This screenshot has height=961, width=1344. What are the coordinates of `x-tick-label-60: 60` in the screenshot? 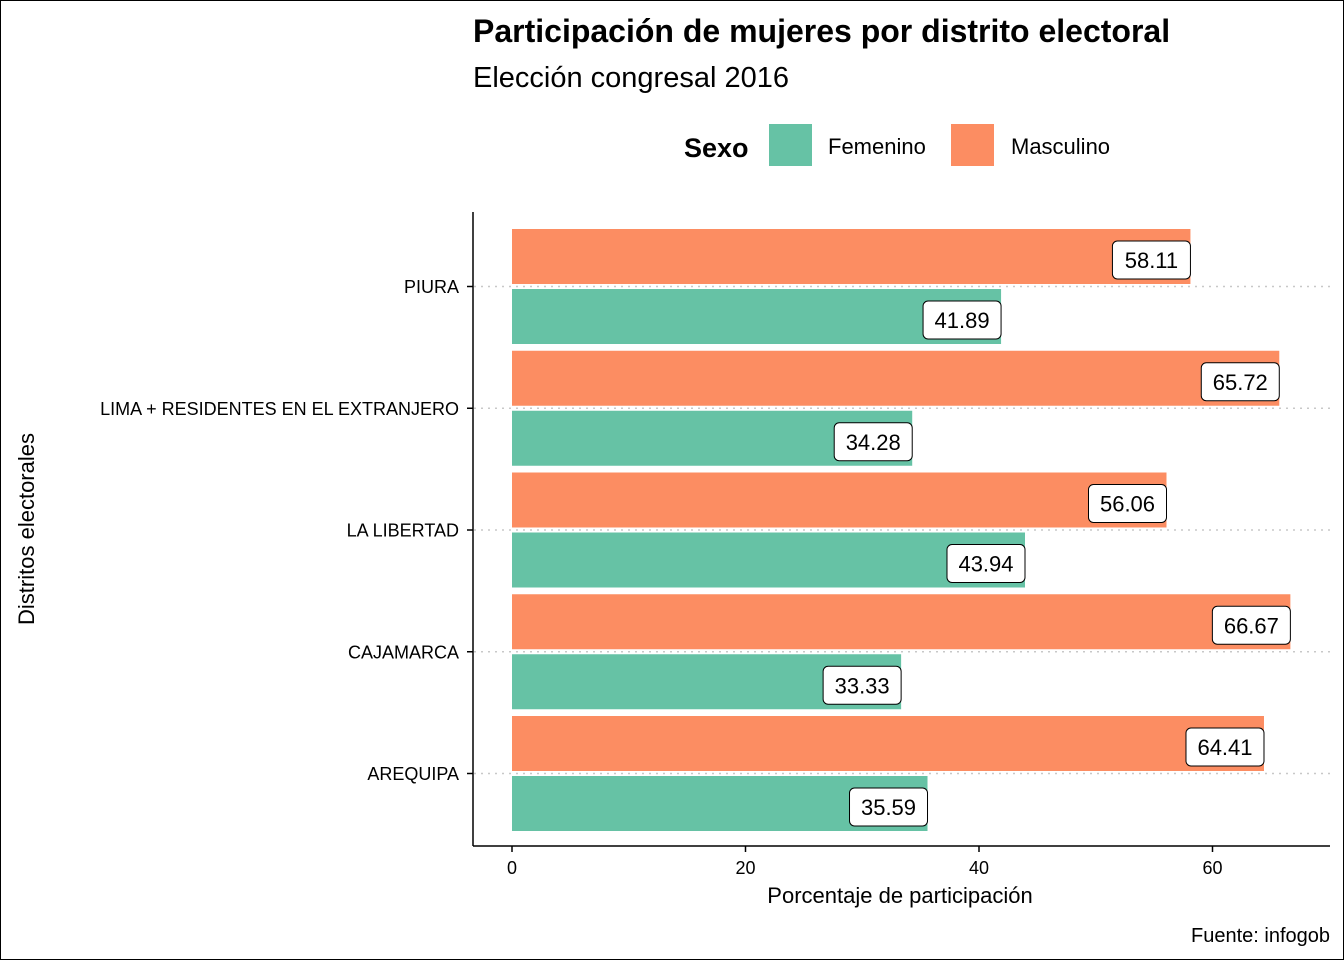 It's located at (1212, 868).